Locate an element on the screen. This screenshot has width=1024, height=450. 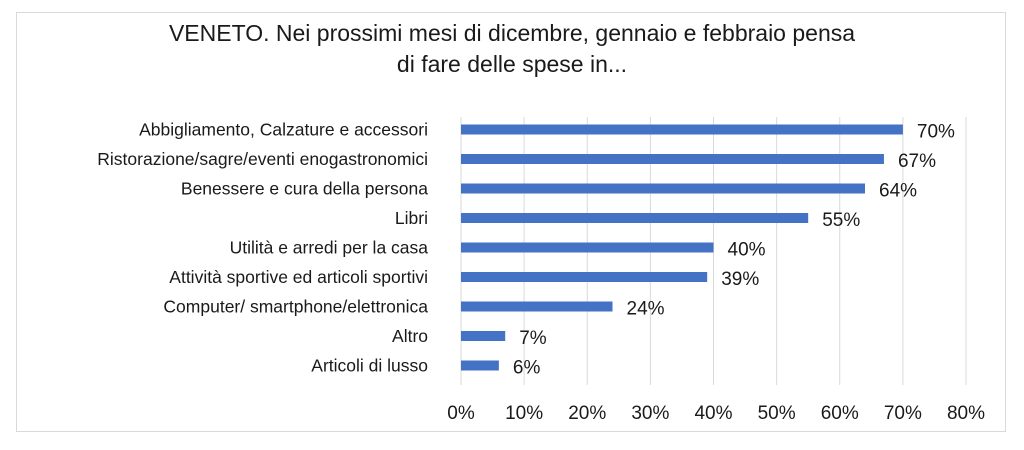
data-label: 6% is located at coordinates (527, 368).